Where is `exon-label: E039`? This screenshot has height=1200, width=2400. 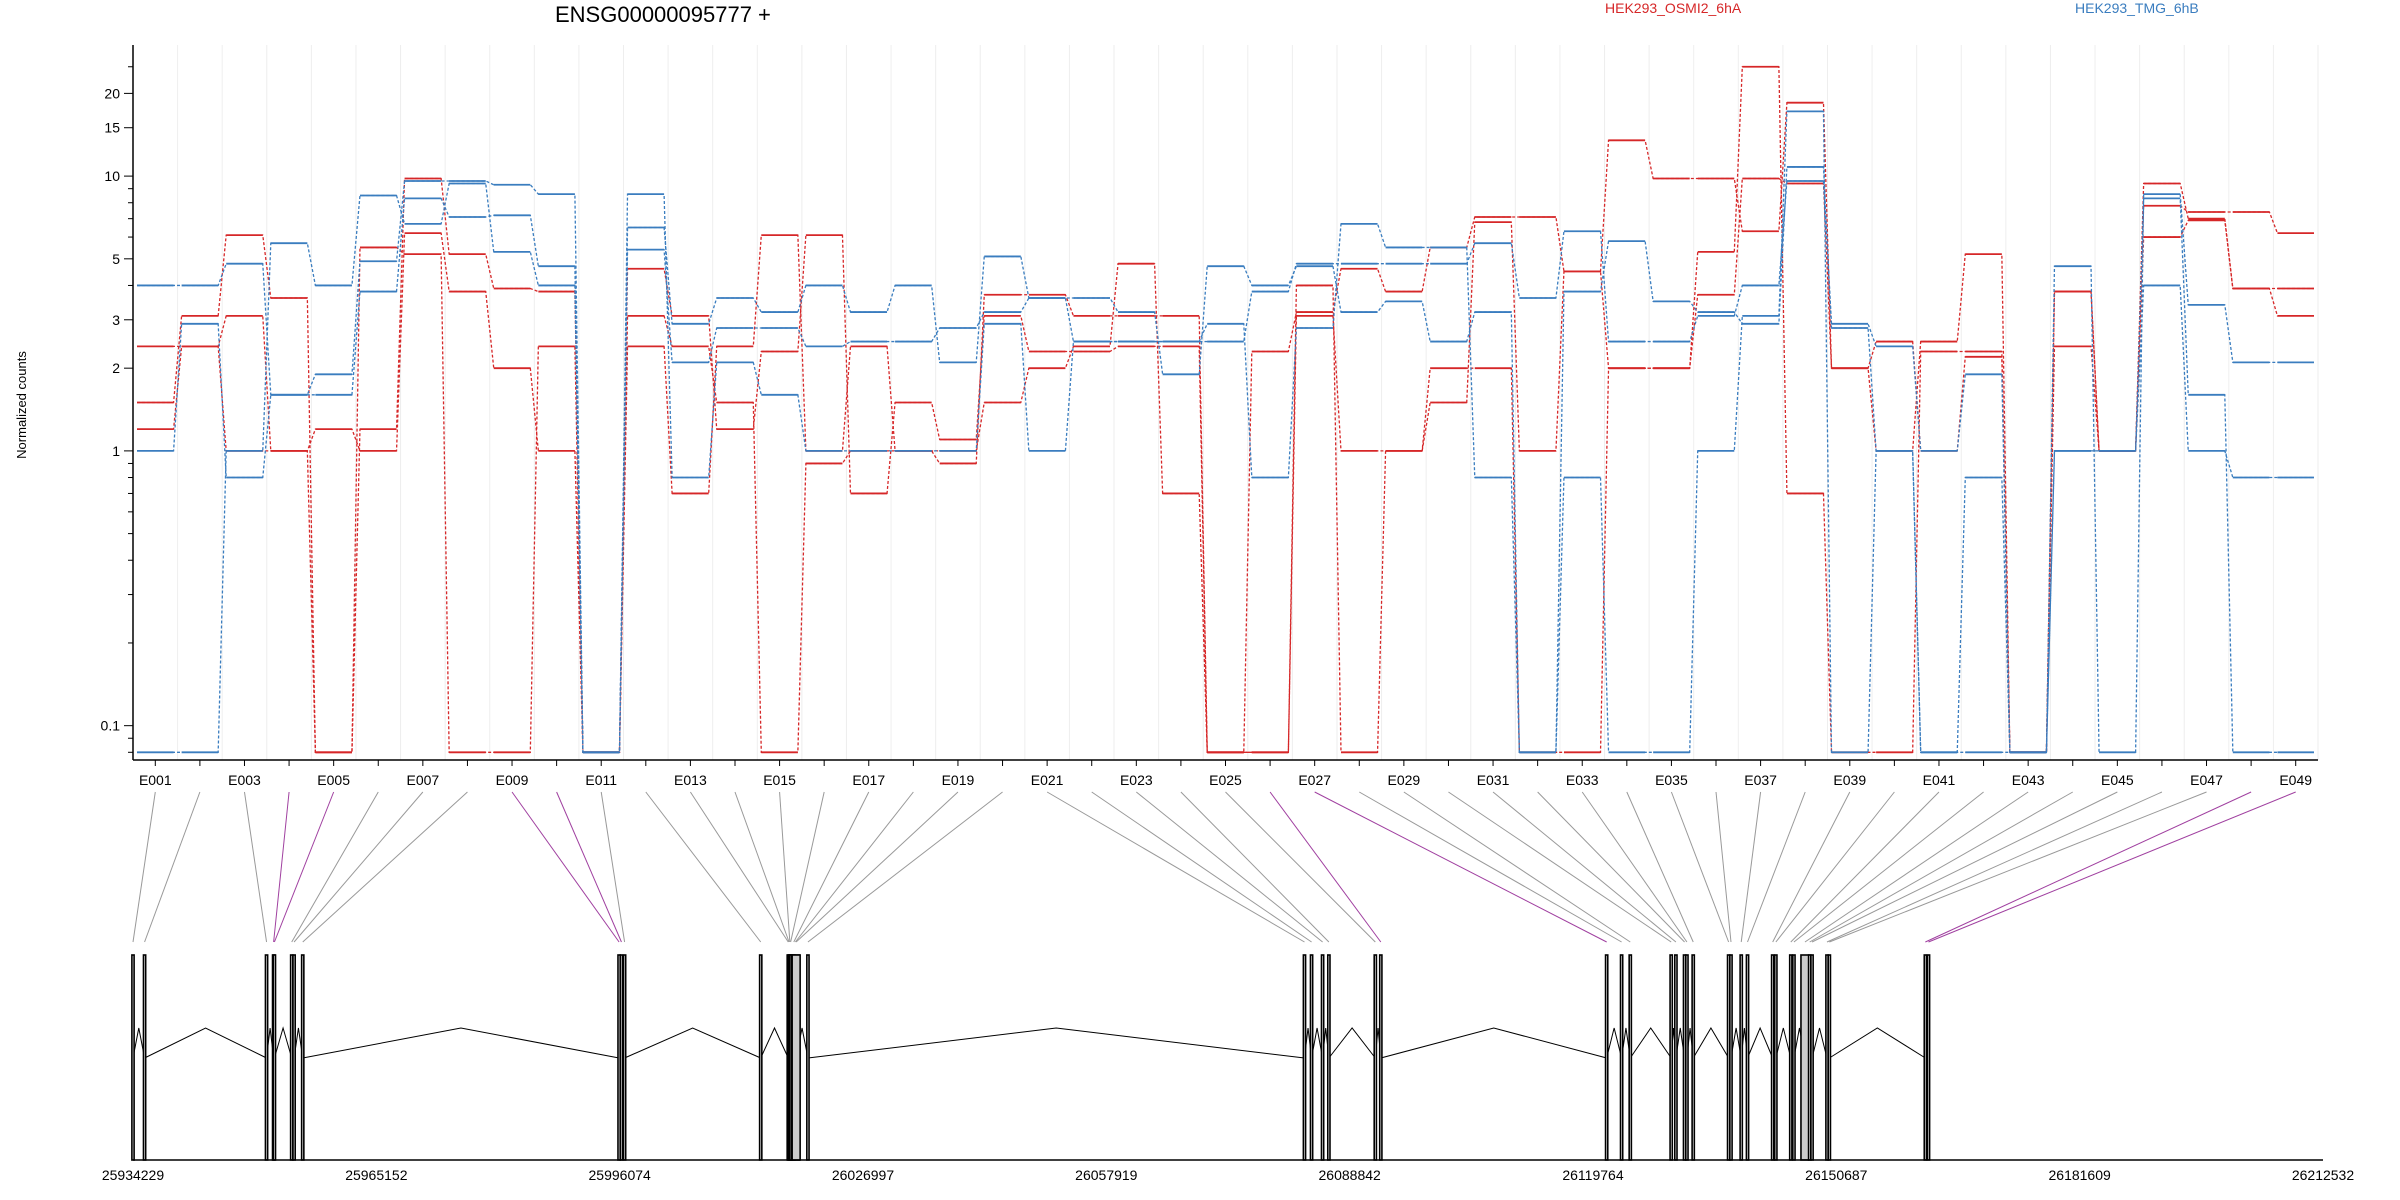
exon-label: E039 is located at coordinates (1849, 780).